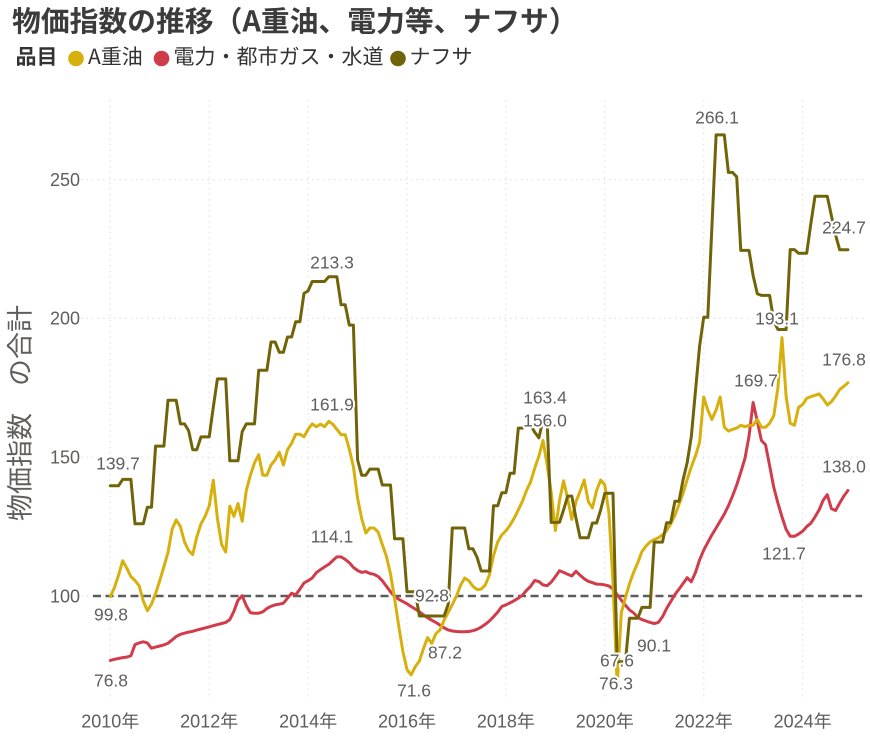 The image size is (870, 752). I want to click on svg-text: 121.7, so click(784, 554).